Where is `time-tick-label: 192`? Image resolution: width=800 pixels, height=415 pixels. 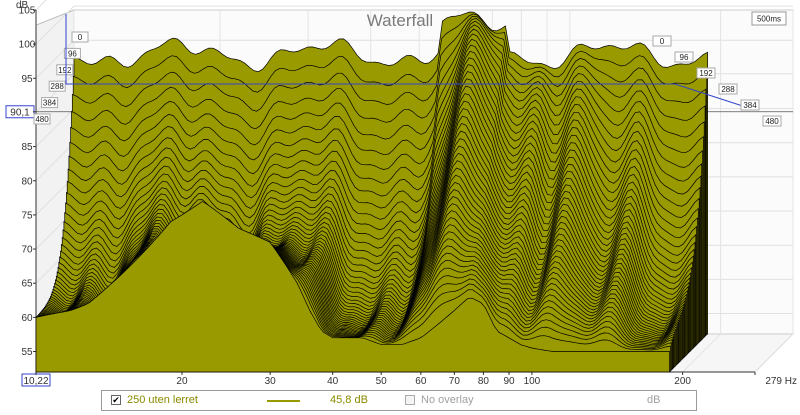 time-tick-label: 192 is located at coordinates (65, 70).